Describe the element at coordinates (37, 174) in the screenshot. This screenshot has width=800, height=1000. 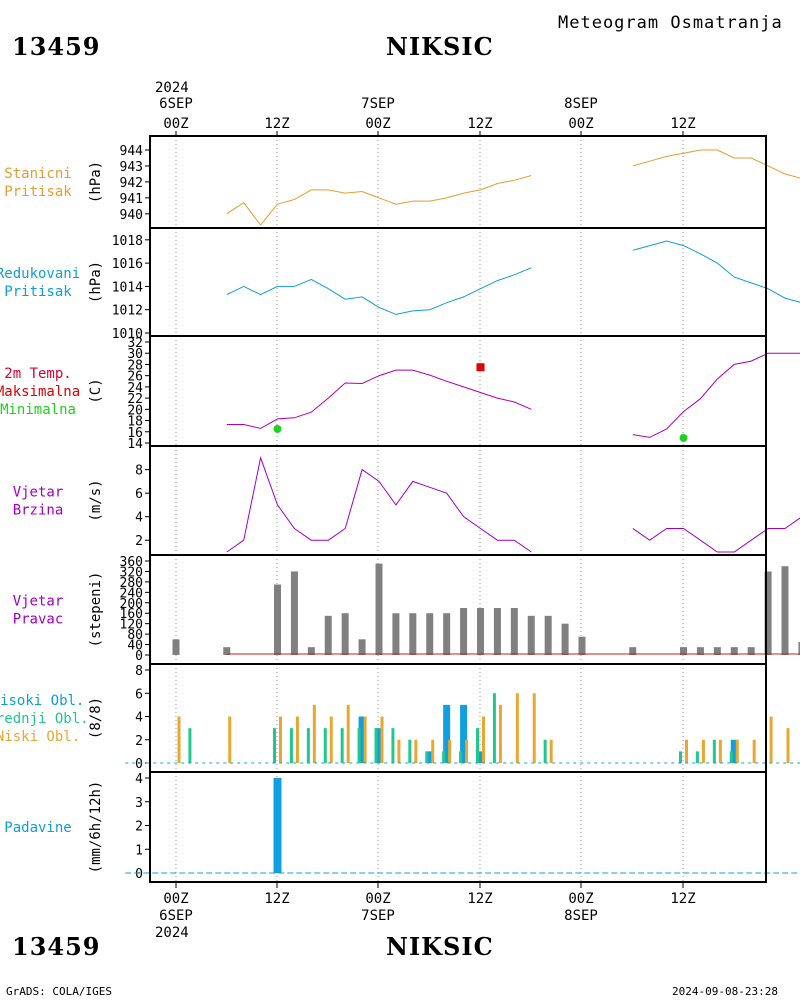
I see `panel-label: Stanicni` at that location.